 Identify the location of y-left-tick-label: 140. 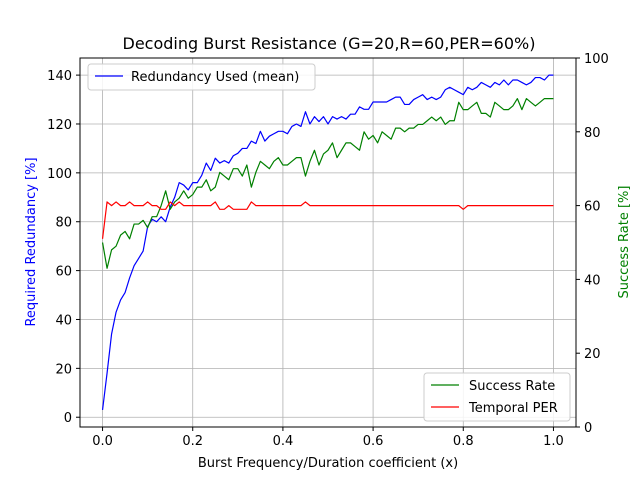
(59, 76).